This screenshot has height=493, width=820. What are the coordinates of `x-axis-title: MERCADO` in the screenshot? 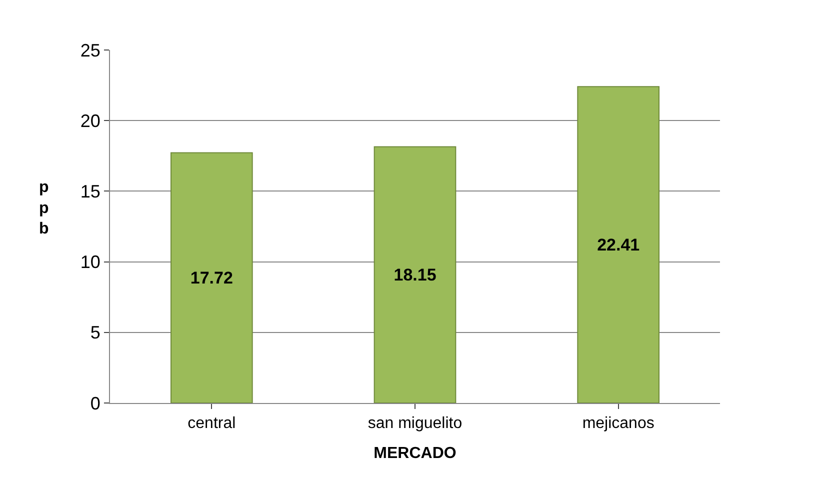 It's located at (415, 453).